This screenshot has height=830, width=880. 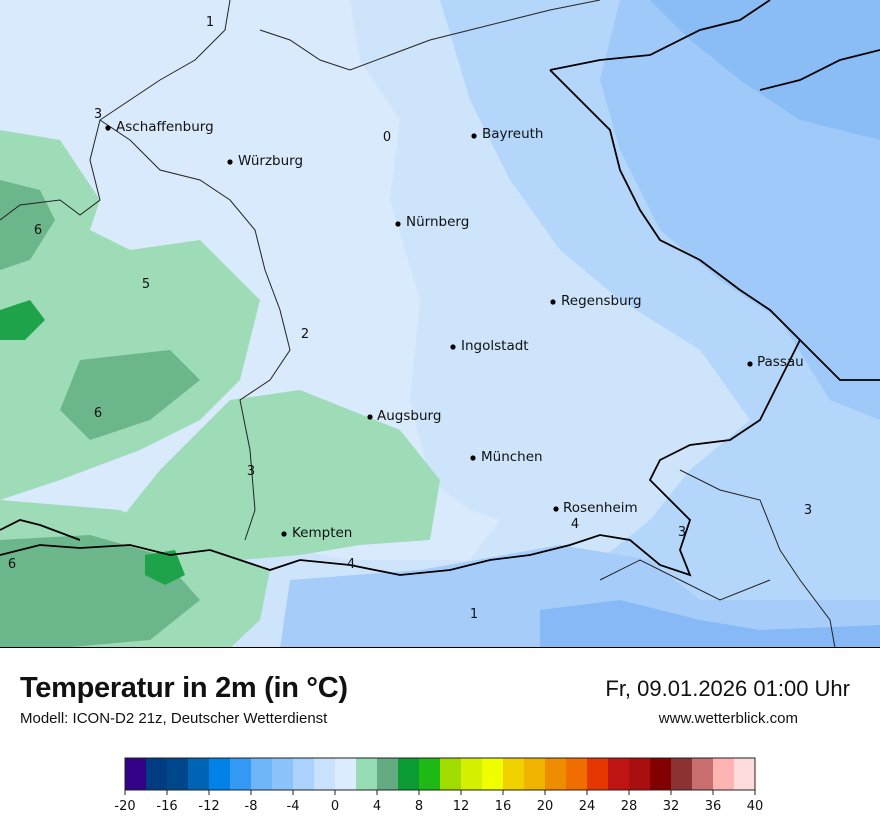 What do you see at coordinates (513, 134) in the screenshot?
I see `city-label-bayreuth: Bayreuth` at bounding box center [513, 134].